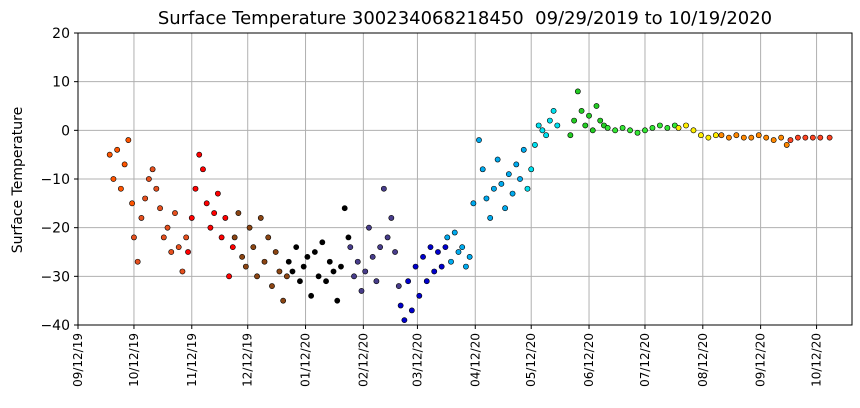 The height and width of the screenshot is (408, 860). I want to click on x-tick-label: 12/12/19, so click(248, 360).